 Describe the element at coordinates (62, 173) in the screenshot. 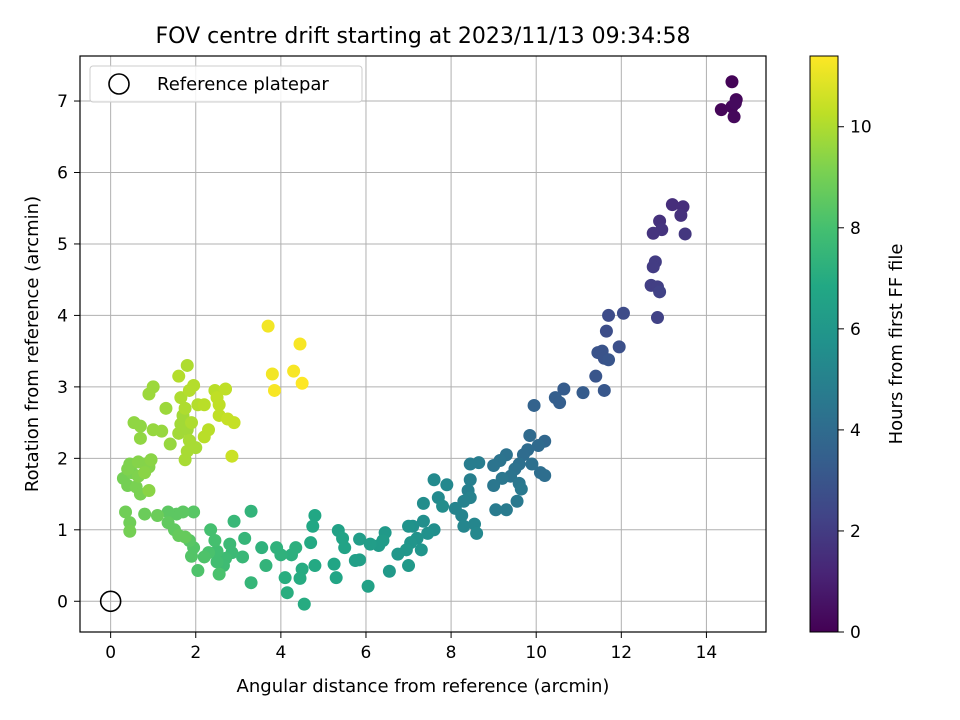

I see `y-tick-label: 6` at that location.